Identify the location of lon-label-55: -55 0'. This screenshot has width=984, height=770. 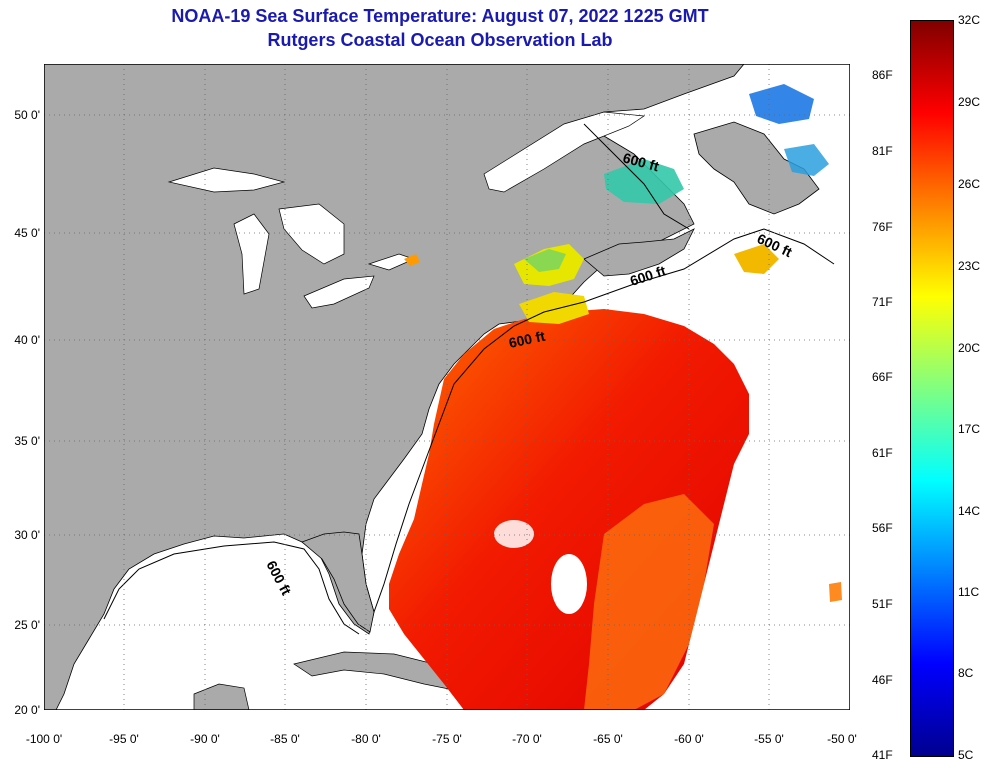
(769, 739).